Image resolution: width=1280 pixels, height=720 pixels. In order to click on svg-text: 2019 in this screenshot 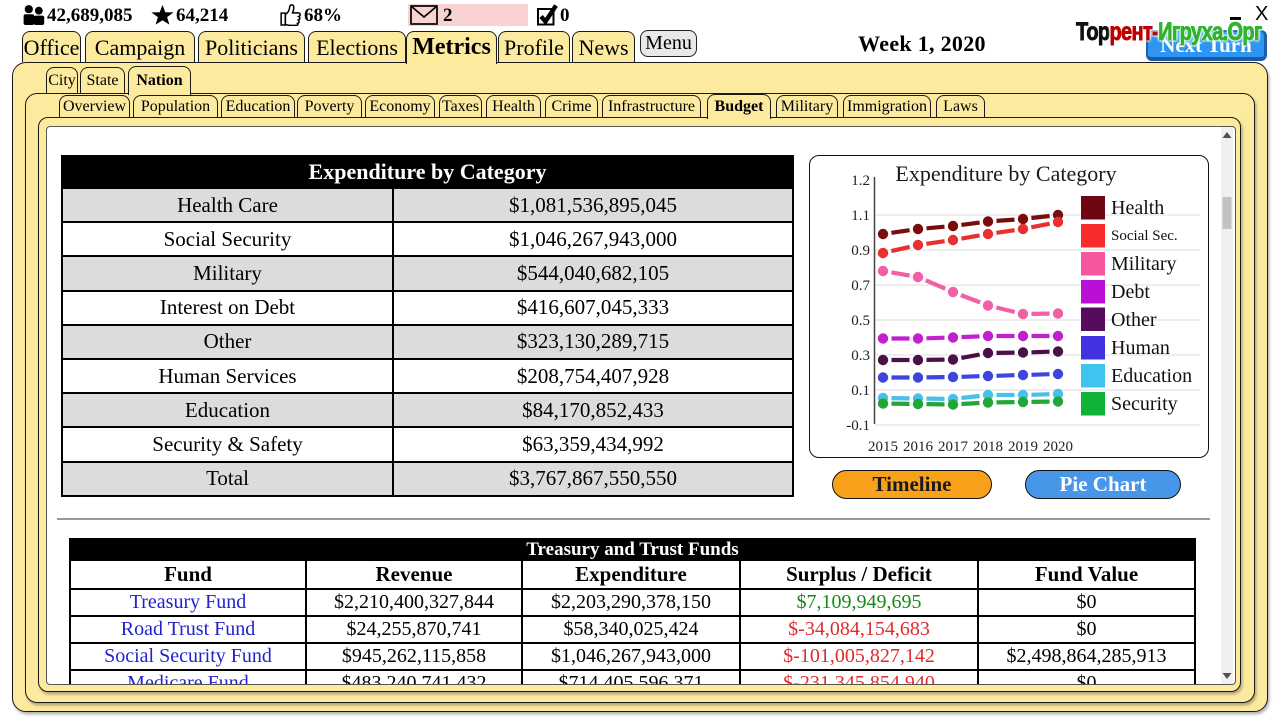, I will do `click(1023, 447)`.